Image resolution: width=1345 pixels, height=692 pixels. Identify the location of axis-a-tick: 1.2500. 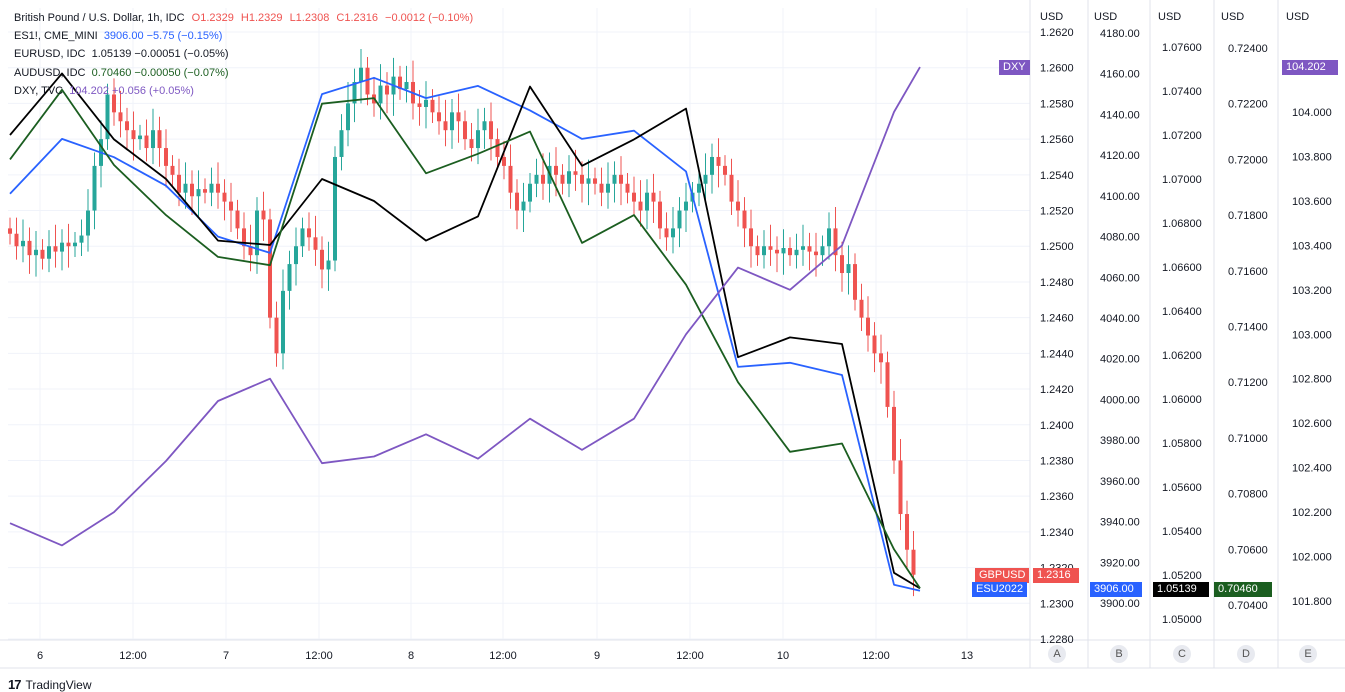
(1057, 247).